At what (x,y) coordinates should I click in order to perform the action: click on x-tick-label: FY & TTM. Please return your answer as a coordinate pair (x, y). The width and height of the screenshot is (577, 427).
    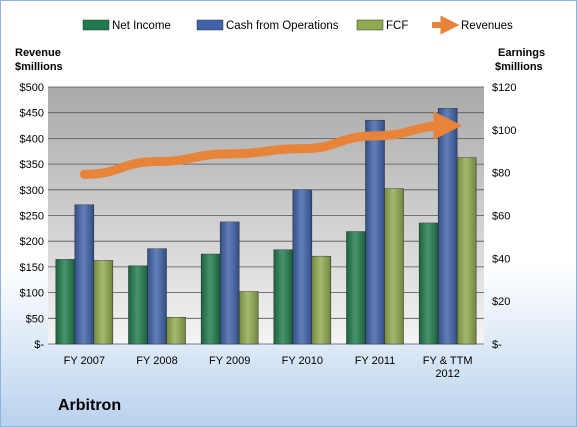
    Looking at the image, I should click on (448, 361).